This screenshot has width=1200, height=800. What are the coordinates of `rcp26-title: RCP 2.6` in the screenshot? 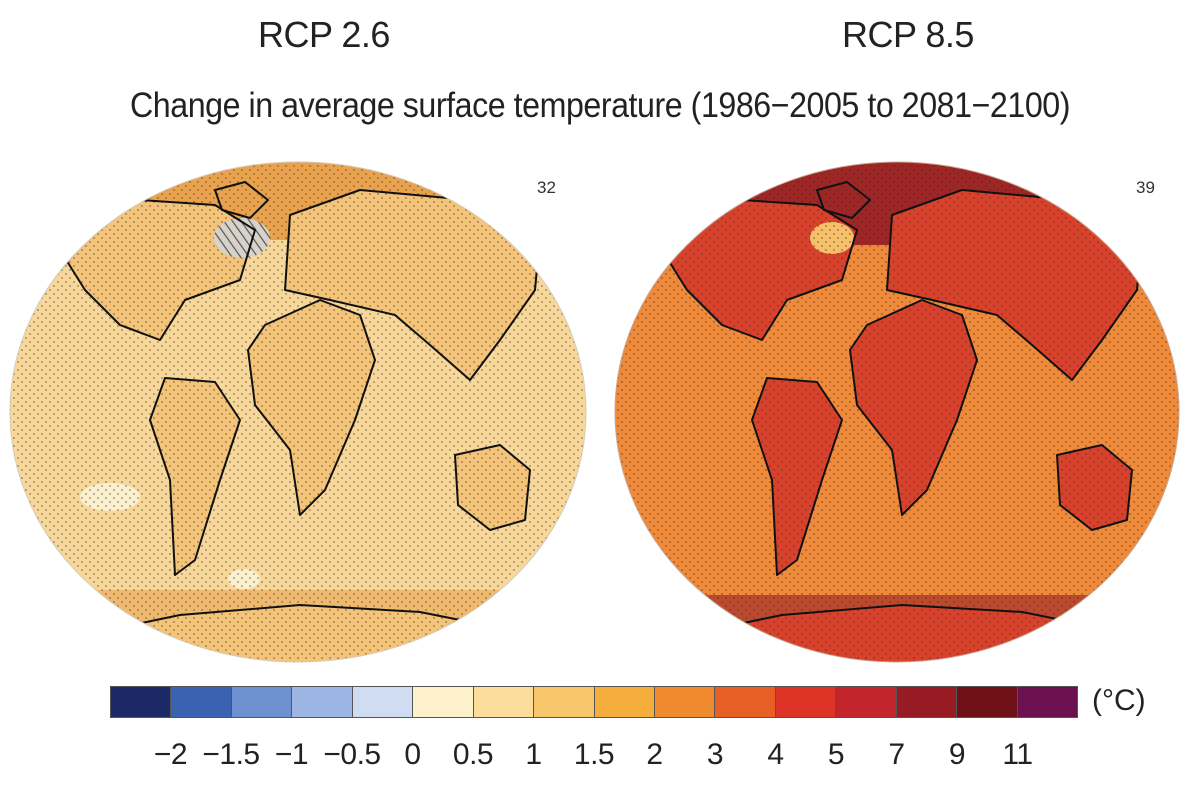 It's located at (324, 34).